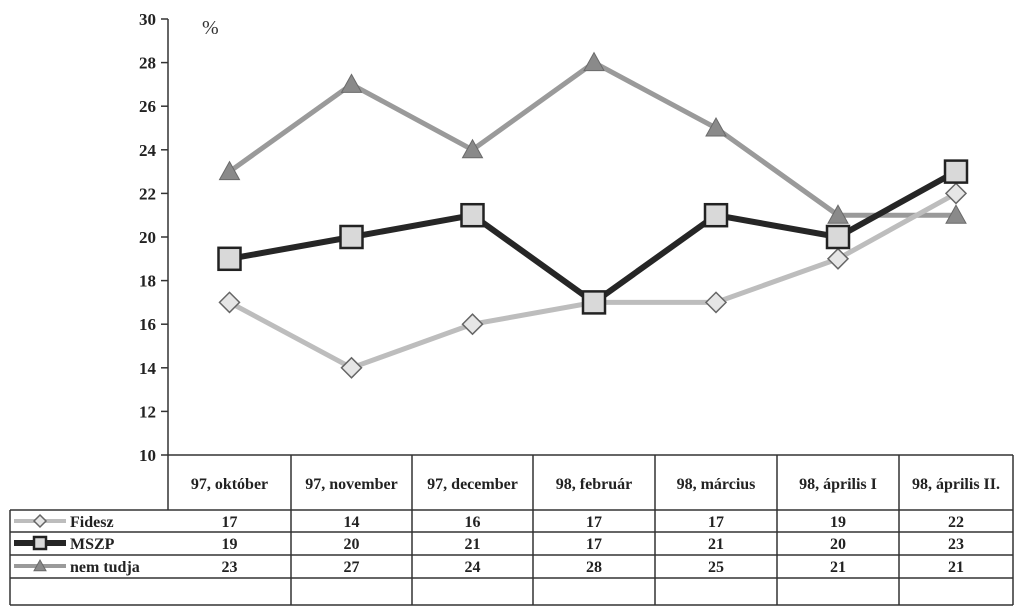  Describe the element at coordinates (105, 567) in the screenshot. I see `series-name: nem tudja` at that location.